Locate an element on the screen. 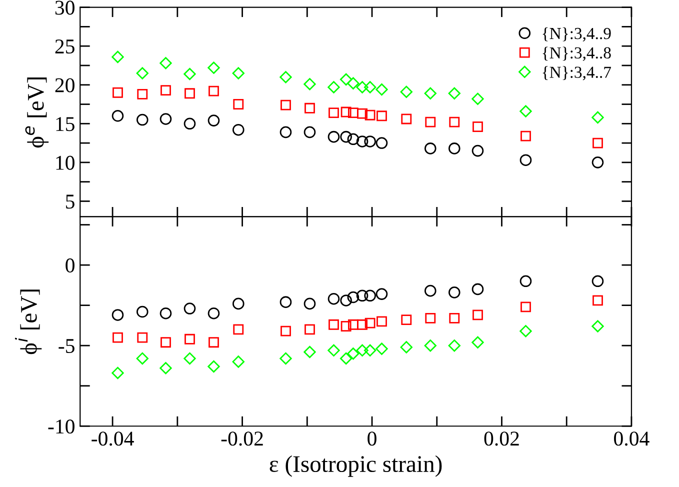 The height and width of the screenshot is (487, 679). legend-label: {N}:3,4..7 is located at coordinates (576, 73).